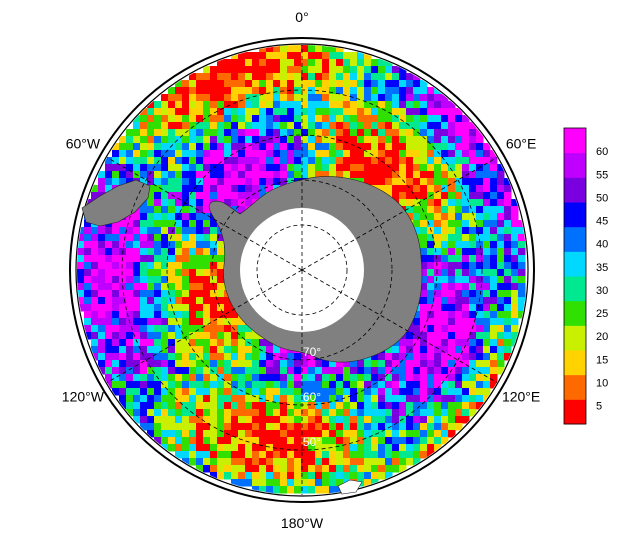 The width and height of the screenshot is (625, 552). Describe the element at coordinates (204, 214) in the screenshot. I see `meridian-line` at that location.